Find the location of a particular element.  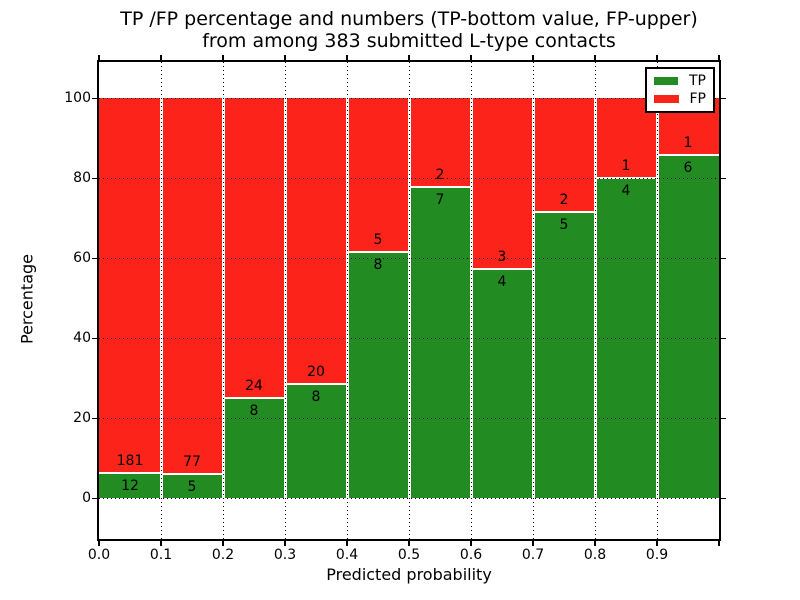

x-axis-label: Predicted probability is located at coordinates (409, 574).